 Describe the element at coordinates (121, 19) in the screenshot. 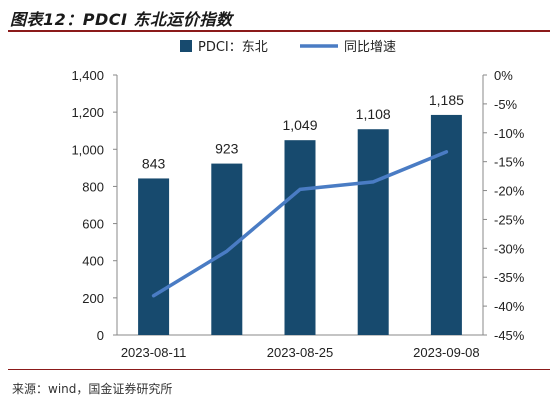

I see `chart-title: 图表12：PDCI 东北运价指数` at that location.